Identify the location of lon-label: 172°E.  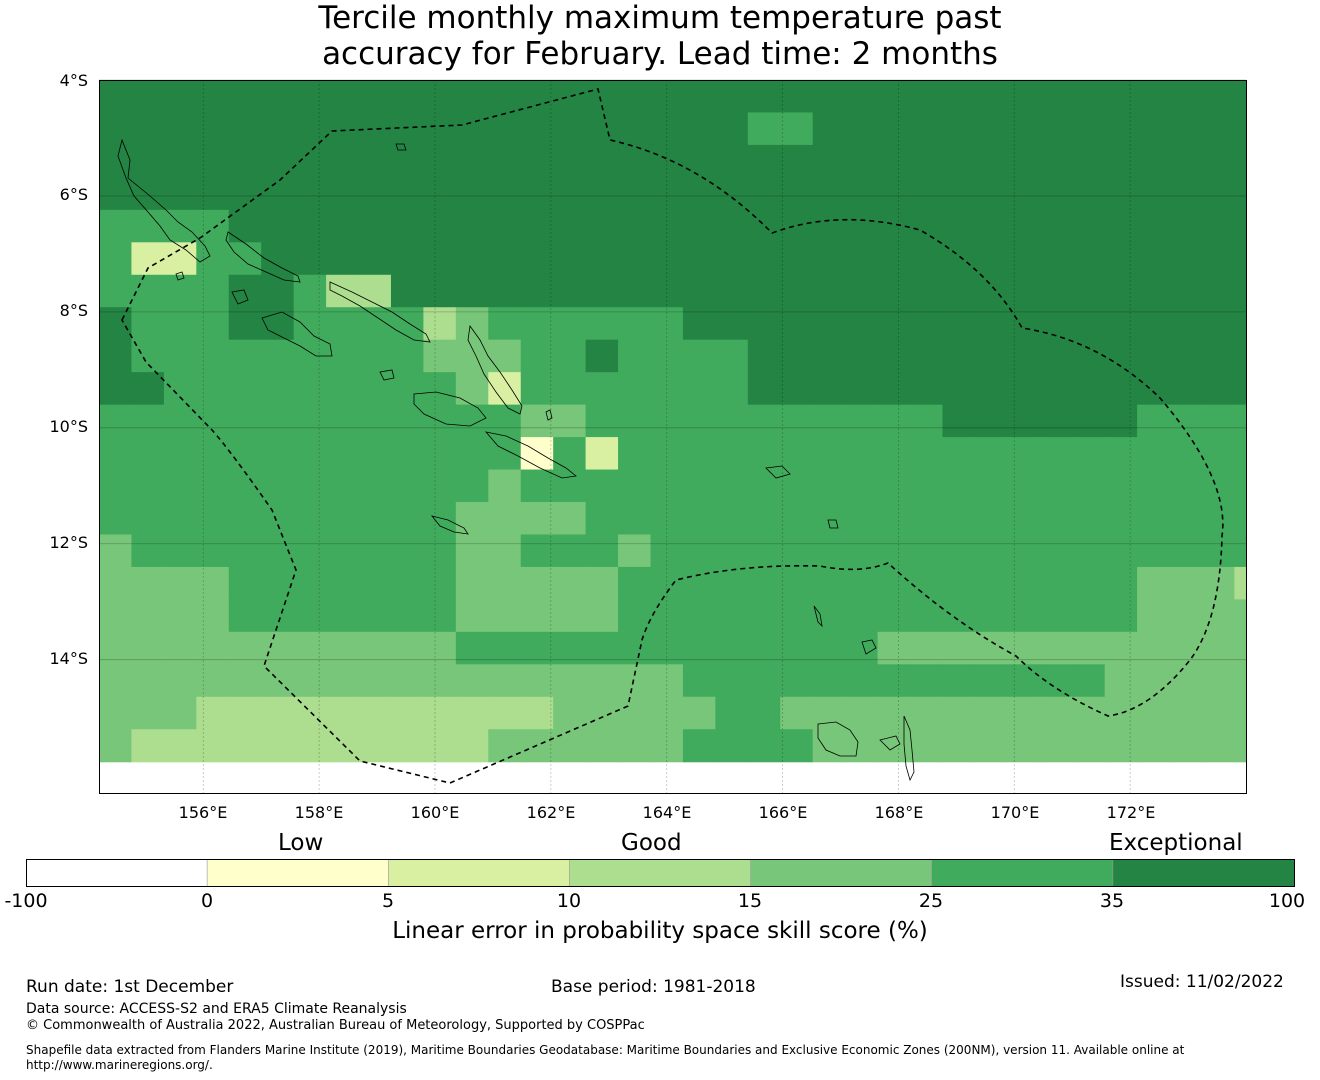
(1131, 812).